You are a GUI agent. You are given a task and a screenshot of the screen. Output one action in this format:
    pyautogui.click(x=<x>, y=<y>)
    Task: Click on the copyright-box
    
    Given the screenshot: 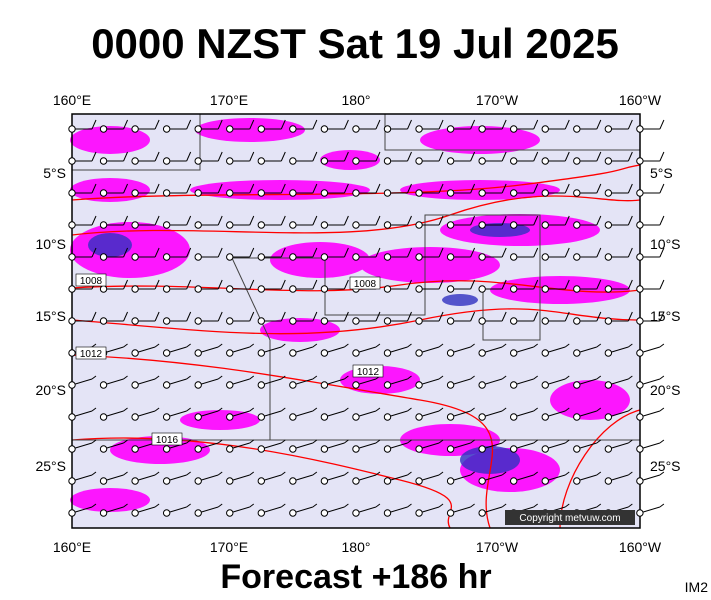 What is the action you would take?
    pyautogui.click(x=570, y=517)
    